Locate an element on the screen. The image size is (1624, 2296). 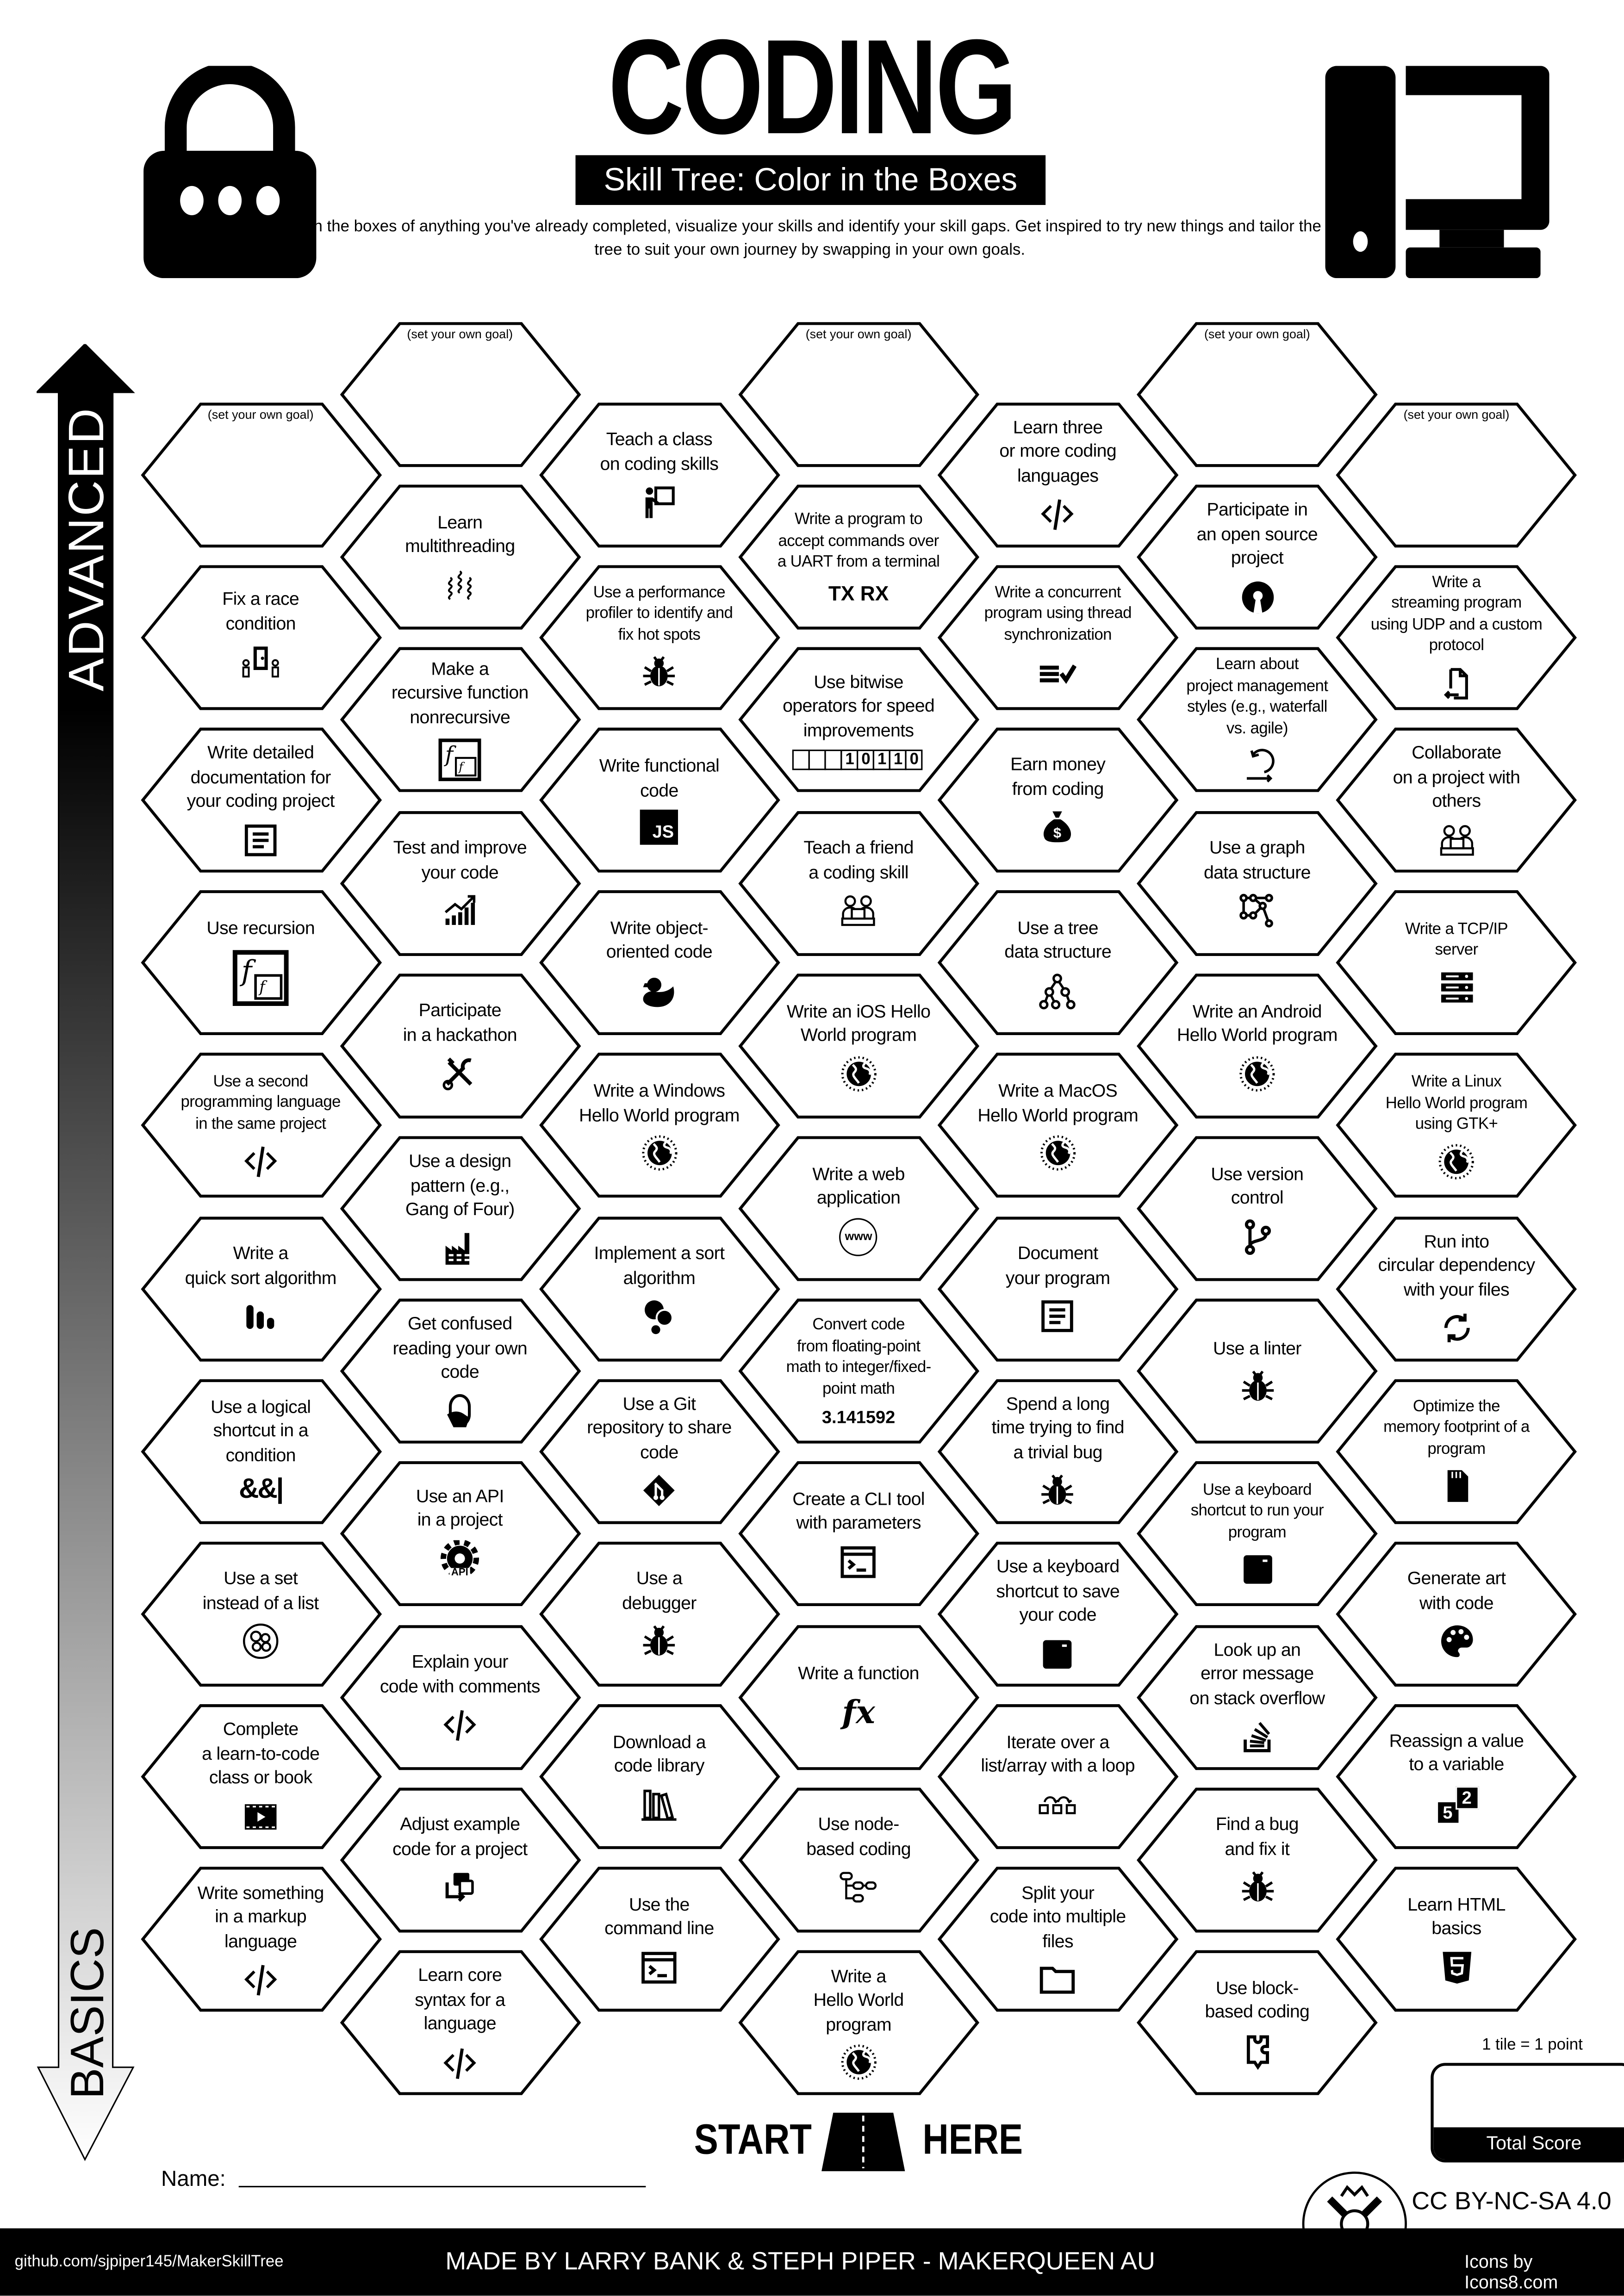
skill-hex: Write a Hello World program is located at coordinates (858, 2022).